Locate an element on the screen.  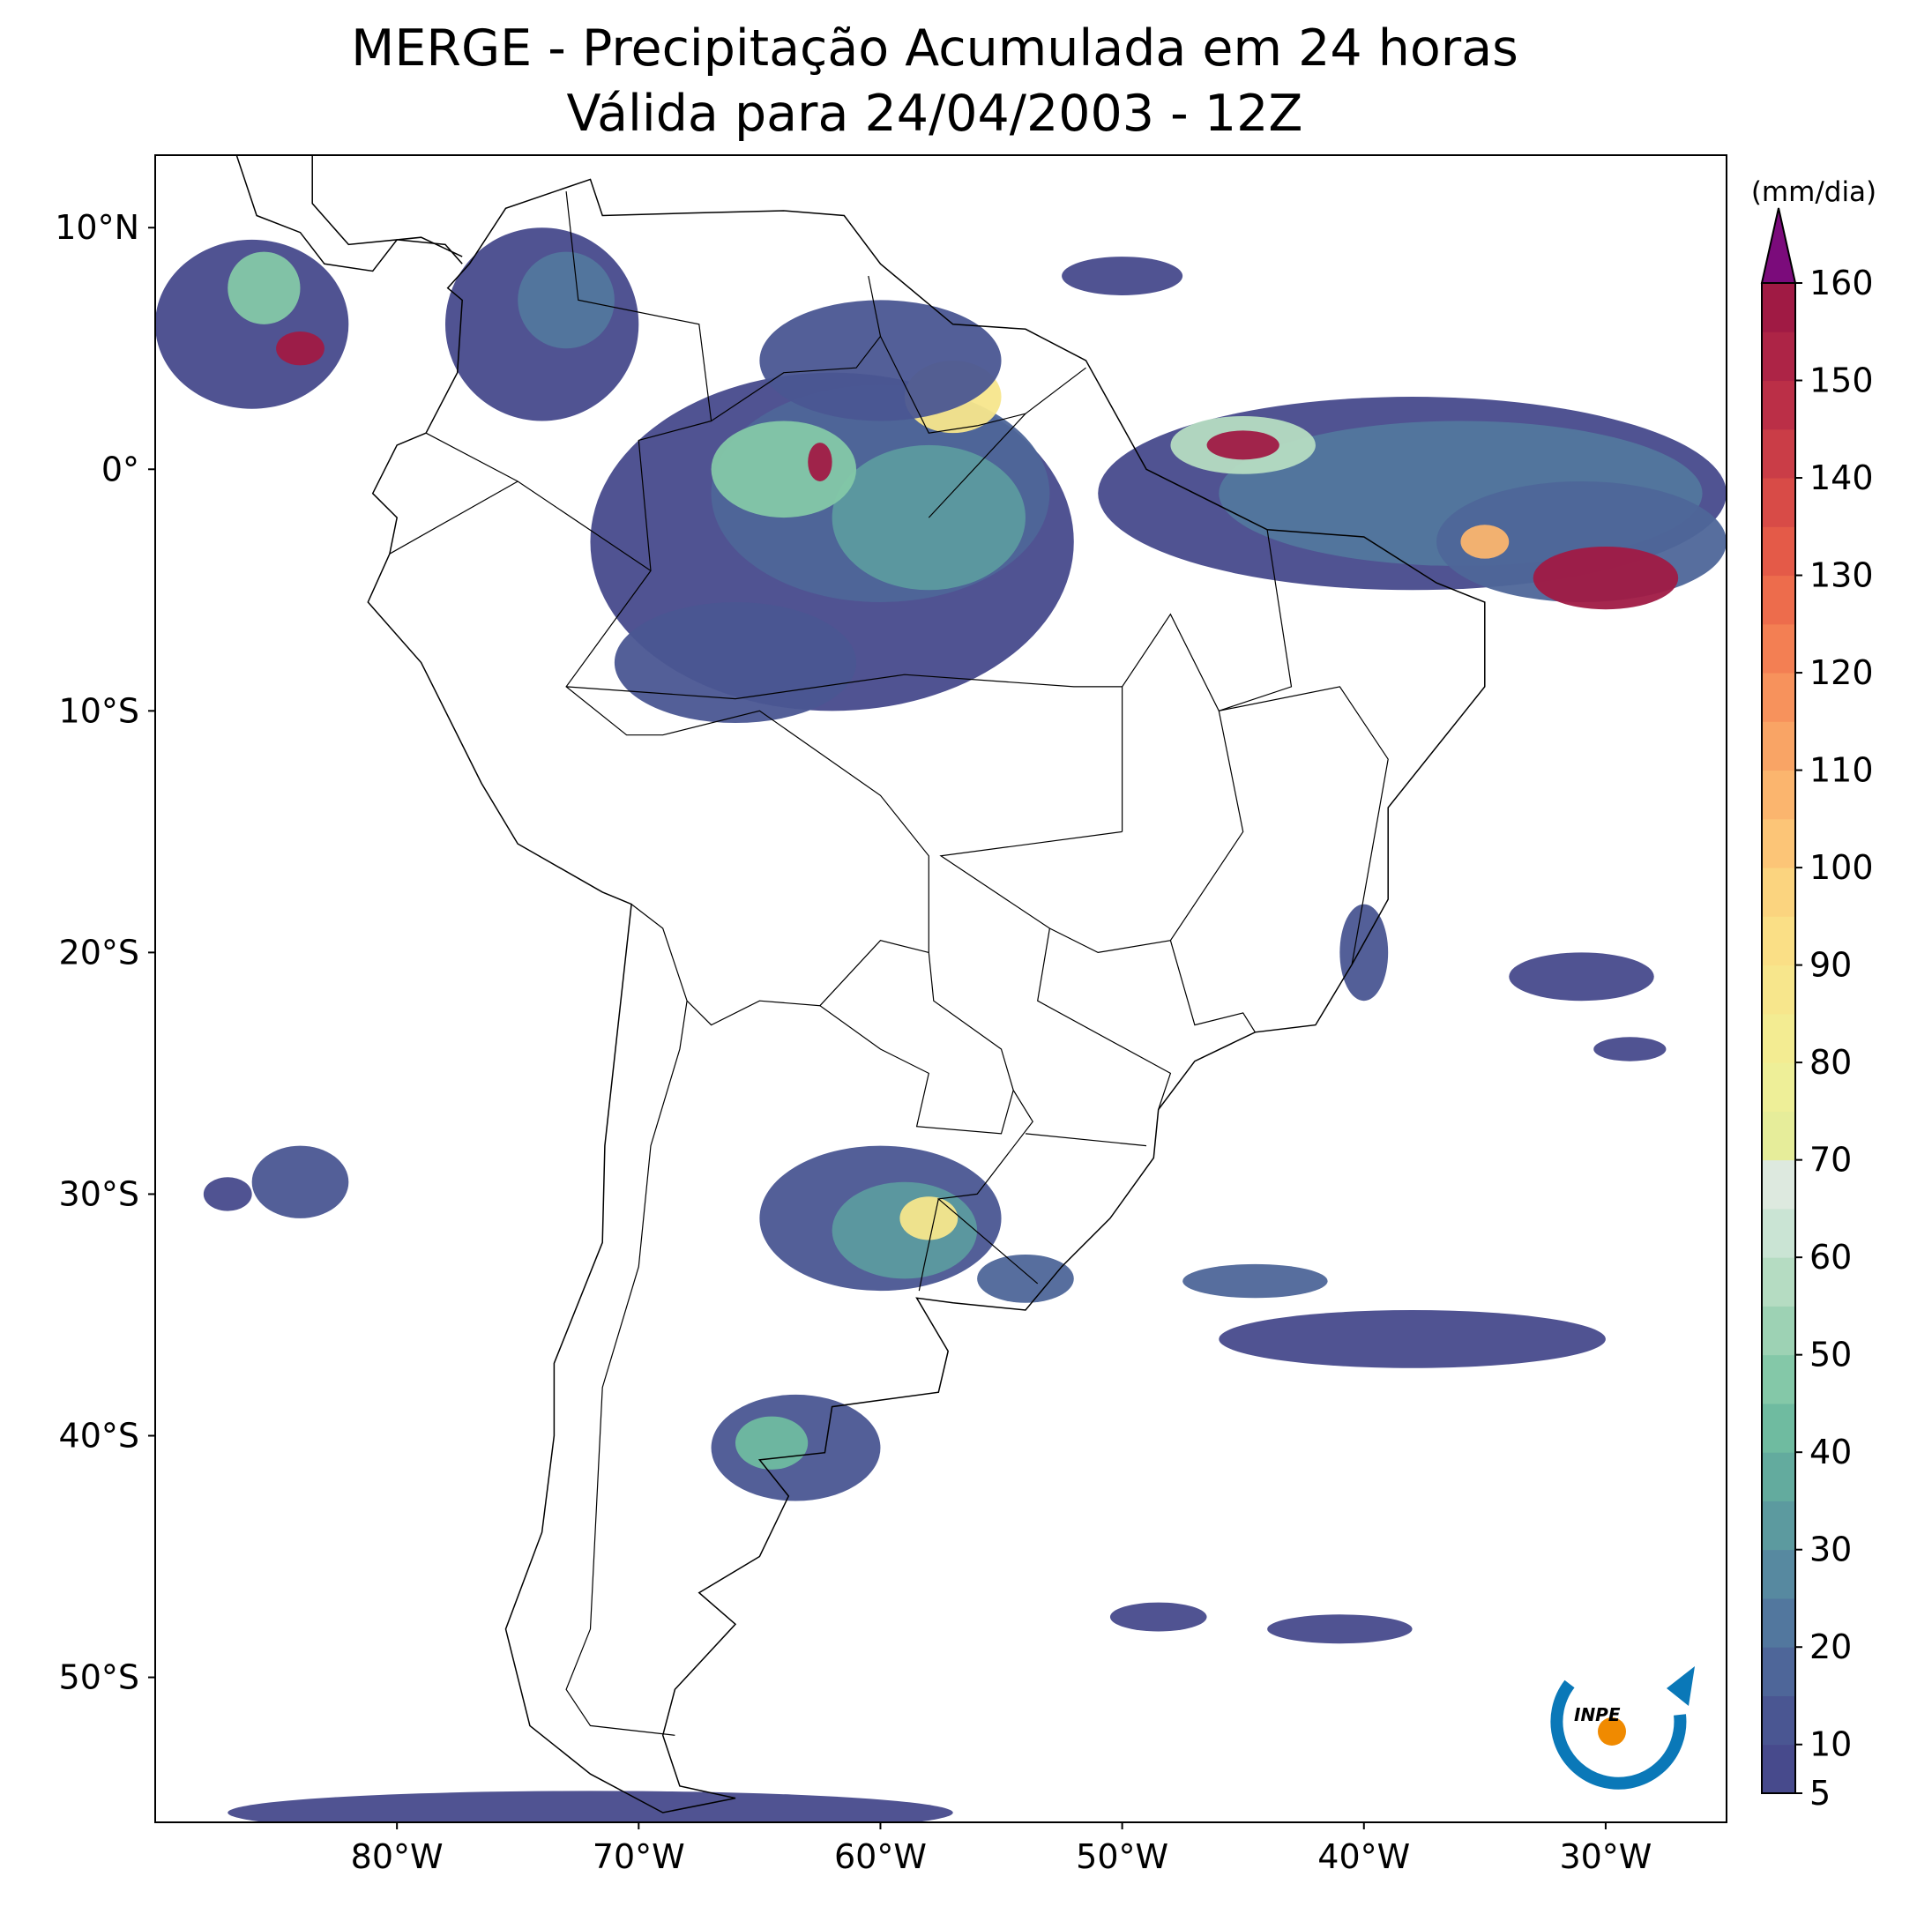
x-tick-label: 80°W is located at coordinates (397, 1856).